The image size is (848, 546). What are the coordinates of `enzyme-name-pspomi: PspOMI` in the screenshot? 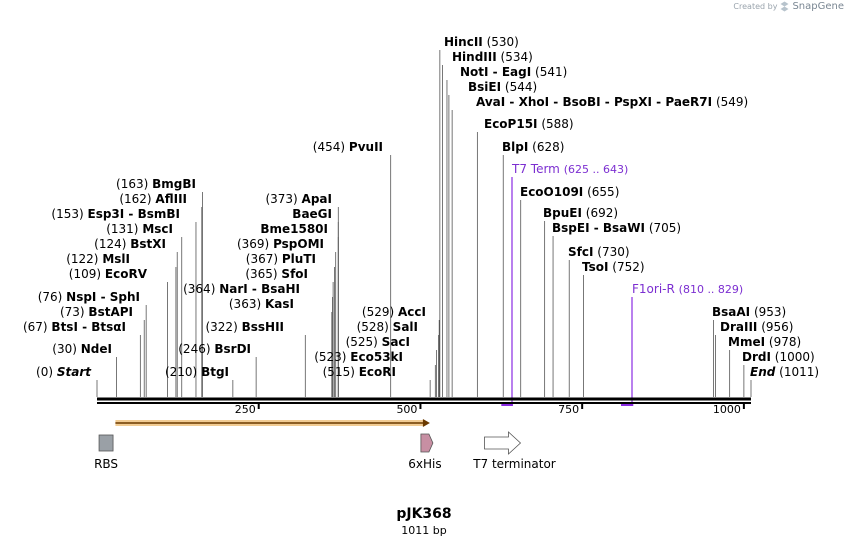 It's located at (298, 244).